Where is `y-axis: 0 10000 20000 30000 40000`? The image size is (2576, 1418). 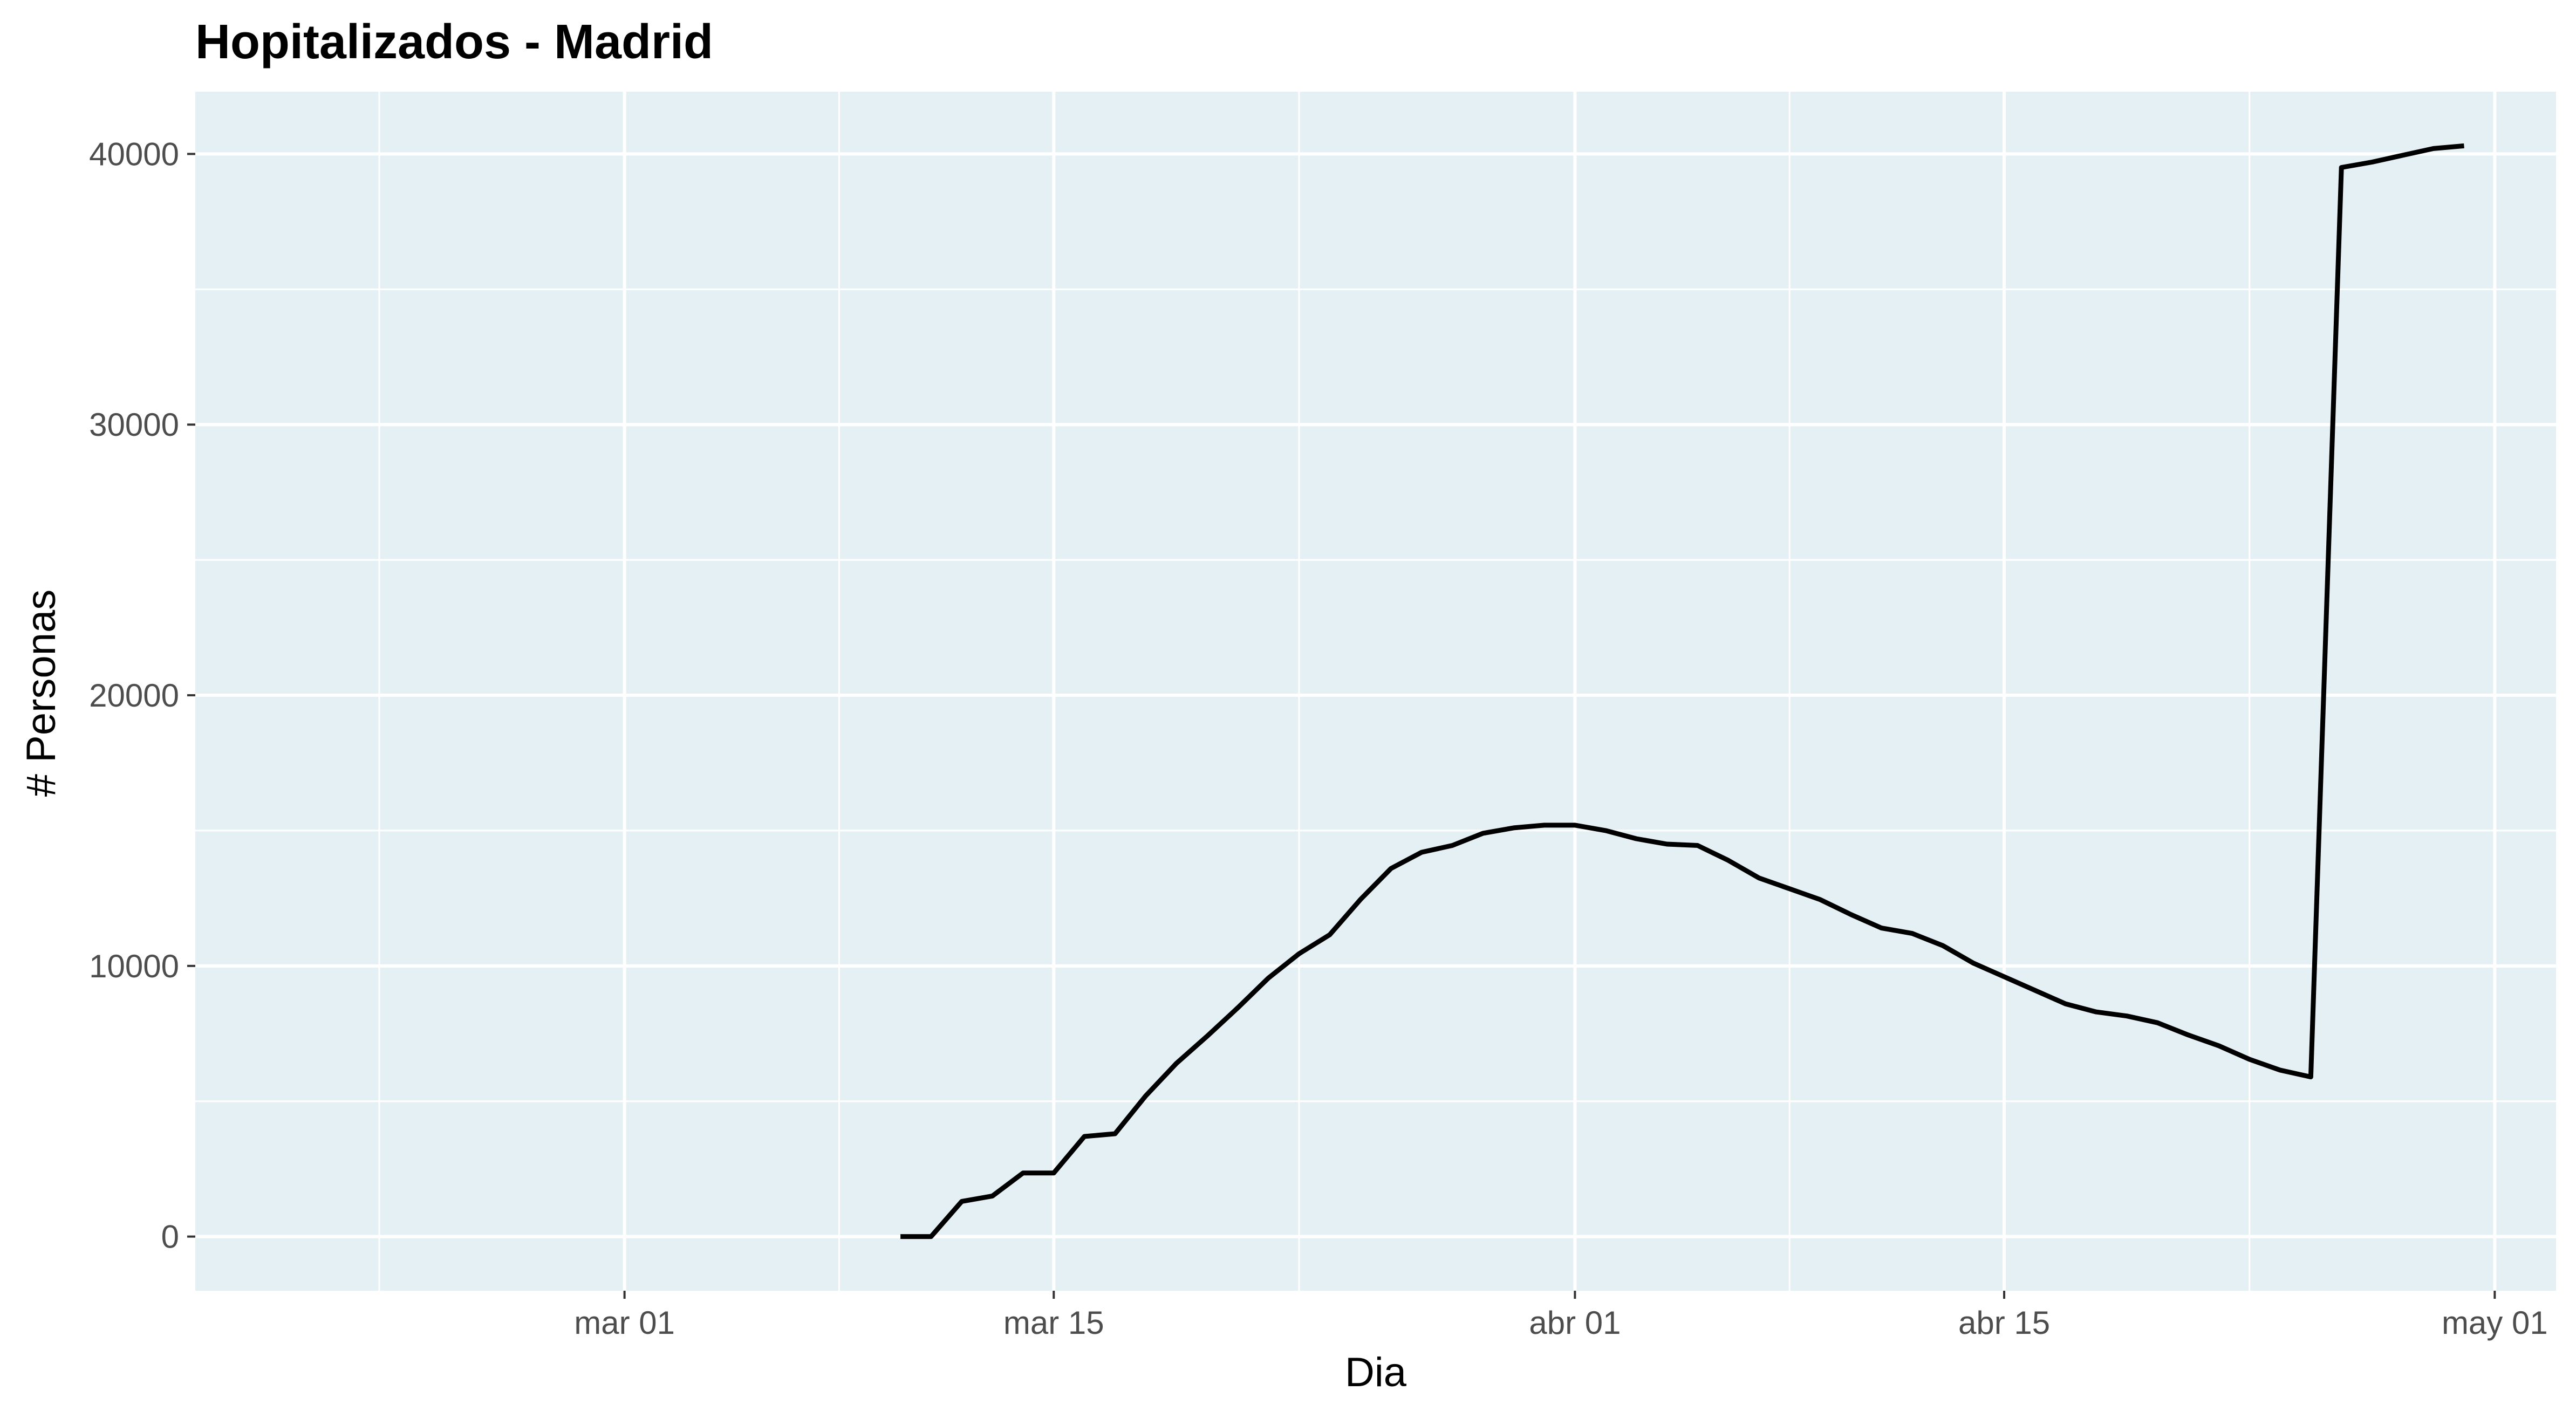
y-axis: 0 10000 20000 30000 40000 is located at coordinates (142, 695).